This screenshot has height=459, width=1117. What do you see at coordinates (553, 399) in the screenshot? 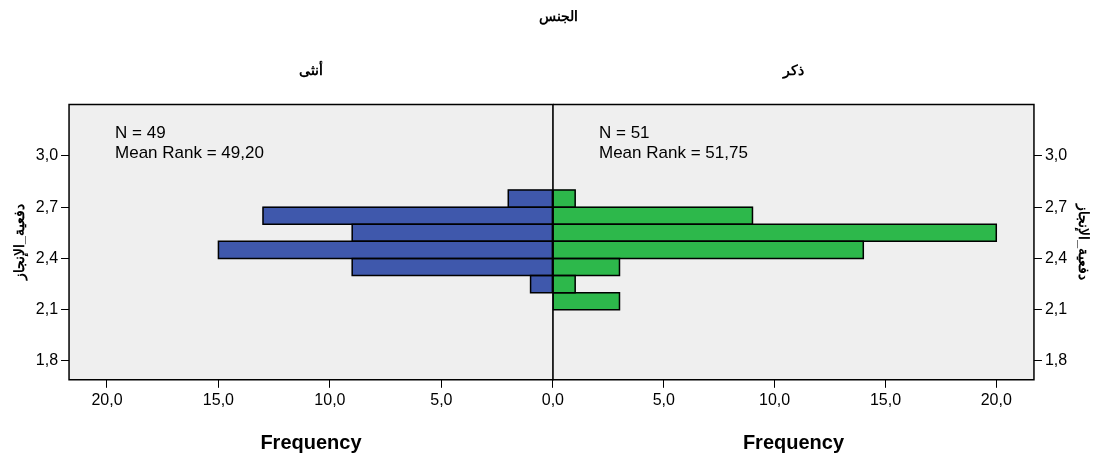
I see `x-tick-label: 0,0` at bounding box center [553, 399].